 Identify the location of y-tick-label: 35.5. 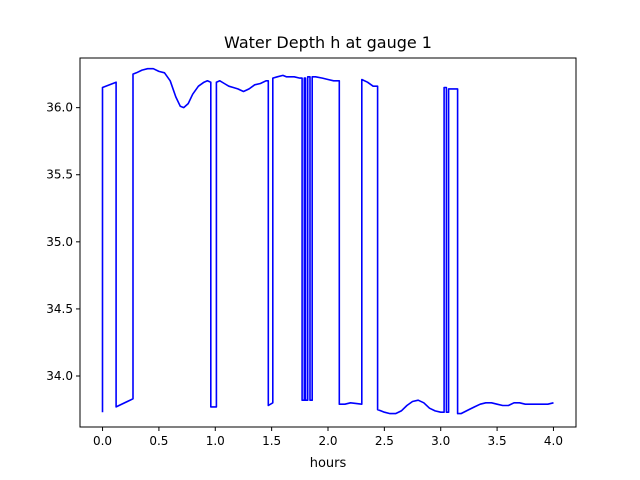
(59, 175).